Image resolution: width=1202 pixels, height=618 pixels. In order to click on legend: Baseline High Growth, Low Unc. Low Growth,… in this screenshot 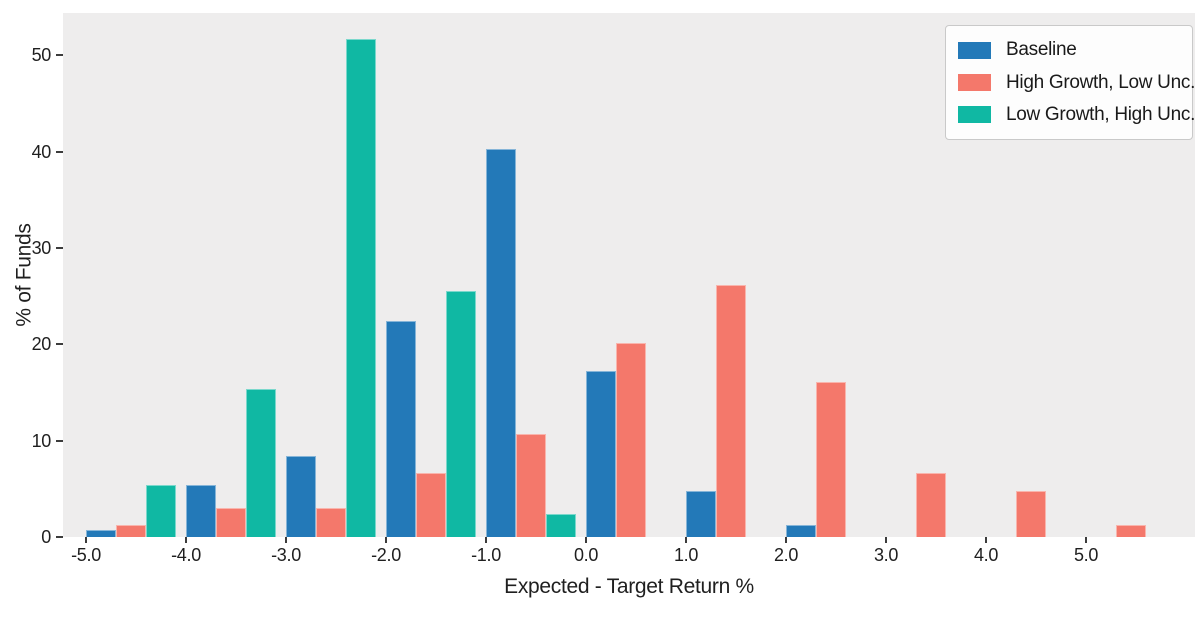, I will do `click(1070, 82)`.